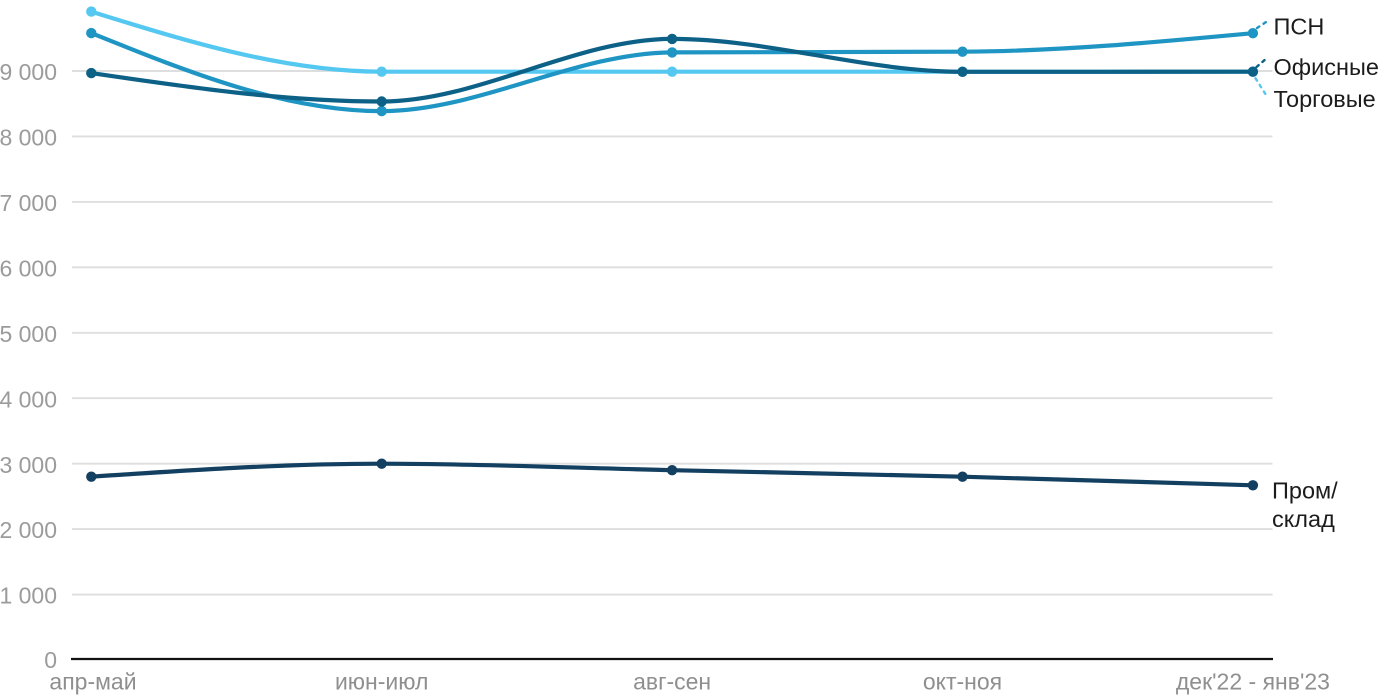 The width and height of the screenshot is (1400, 700). What do you see at coordinates (962, 682) in the screenshot?
I see `svg-text: окт-ноя` at bounding box center [962, 682].